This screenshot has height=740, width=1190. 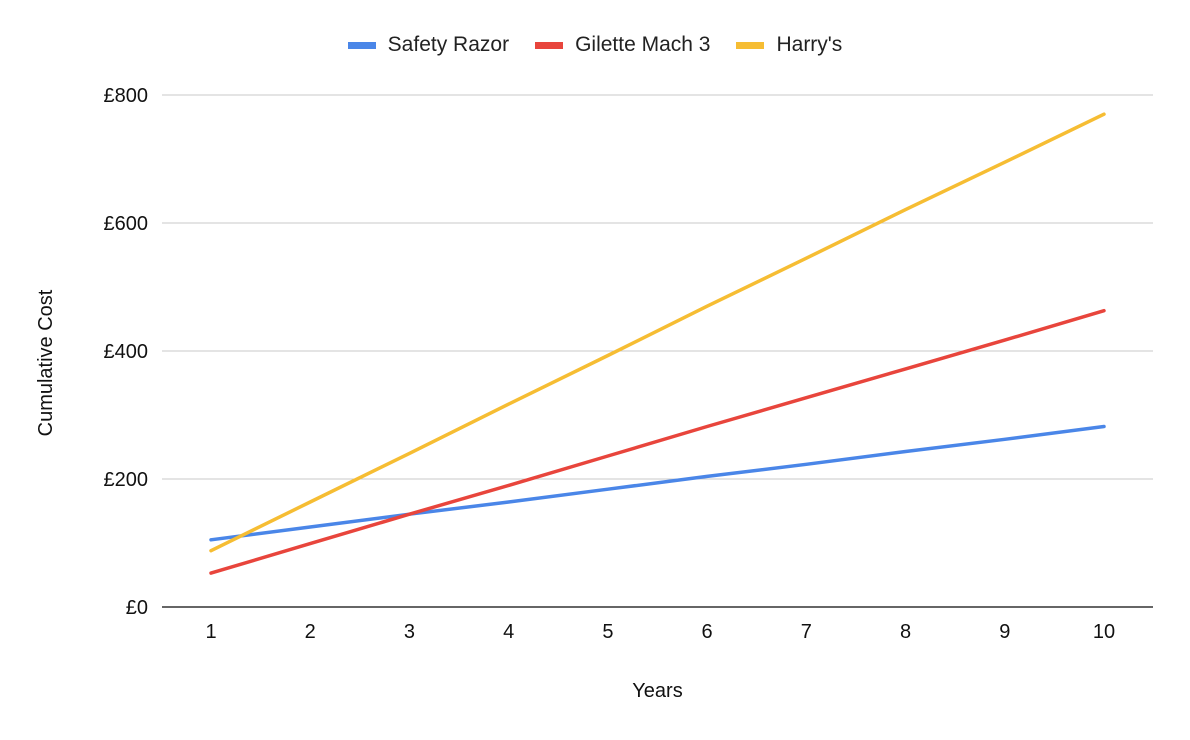 What do you see at coordinates (806, 632) in the screenshot?
I see `x-tick-label: 7` at bounding box center [806, 632].